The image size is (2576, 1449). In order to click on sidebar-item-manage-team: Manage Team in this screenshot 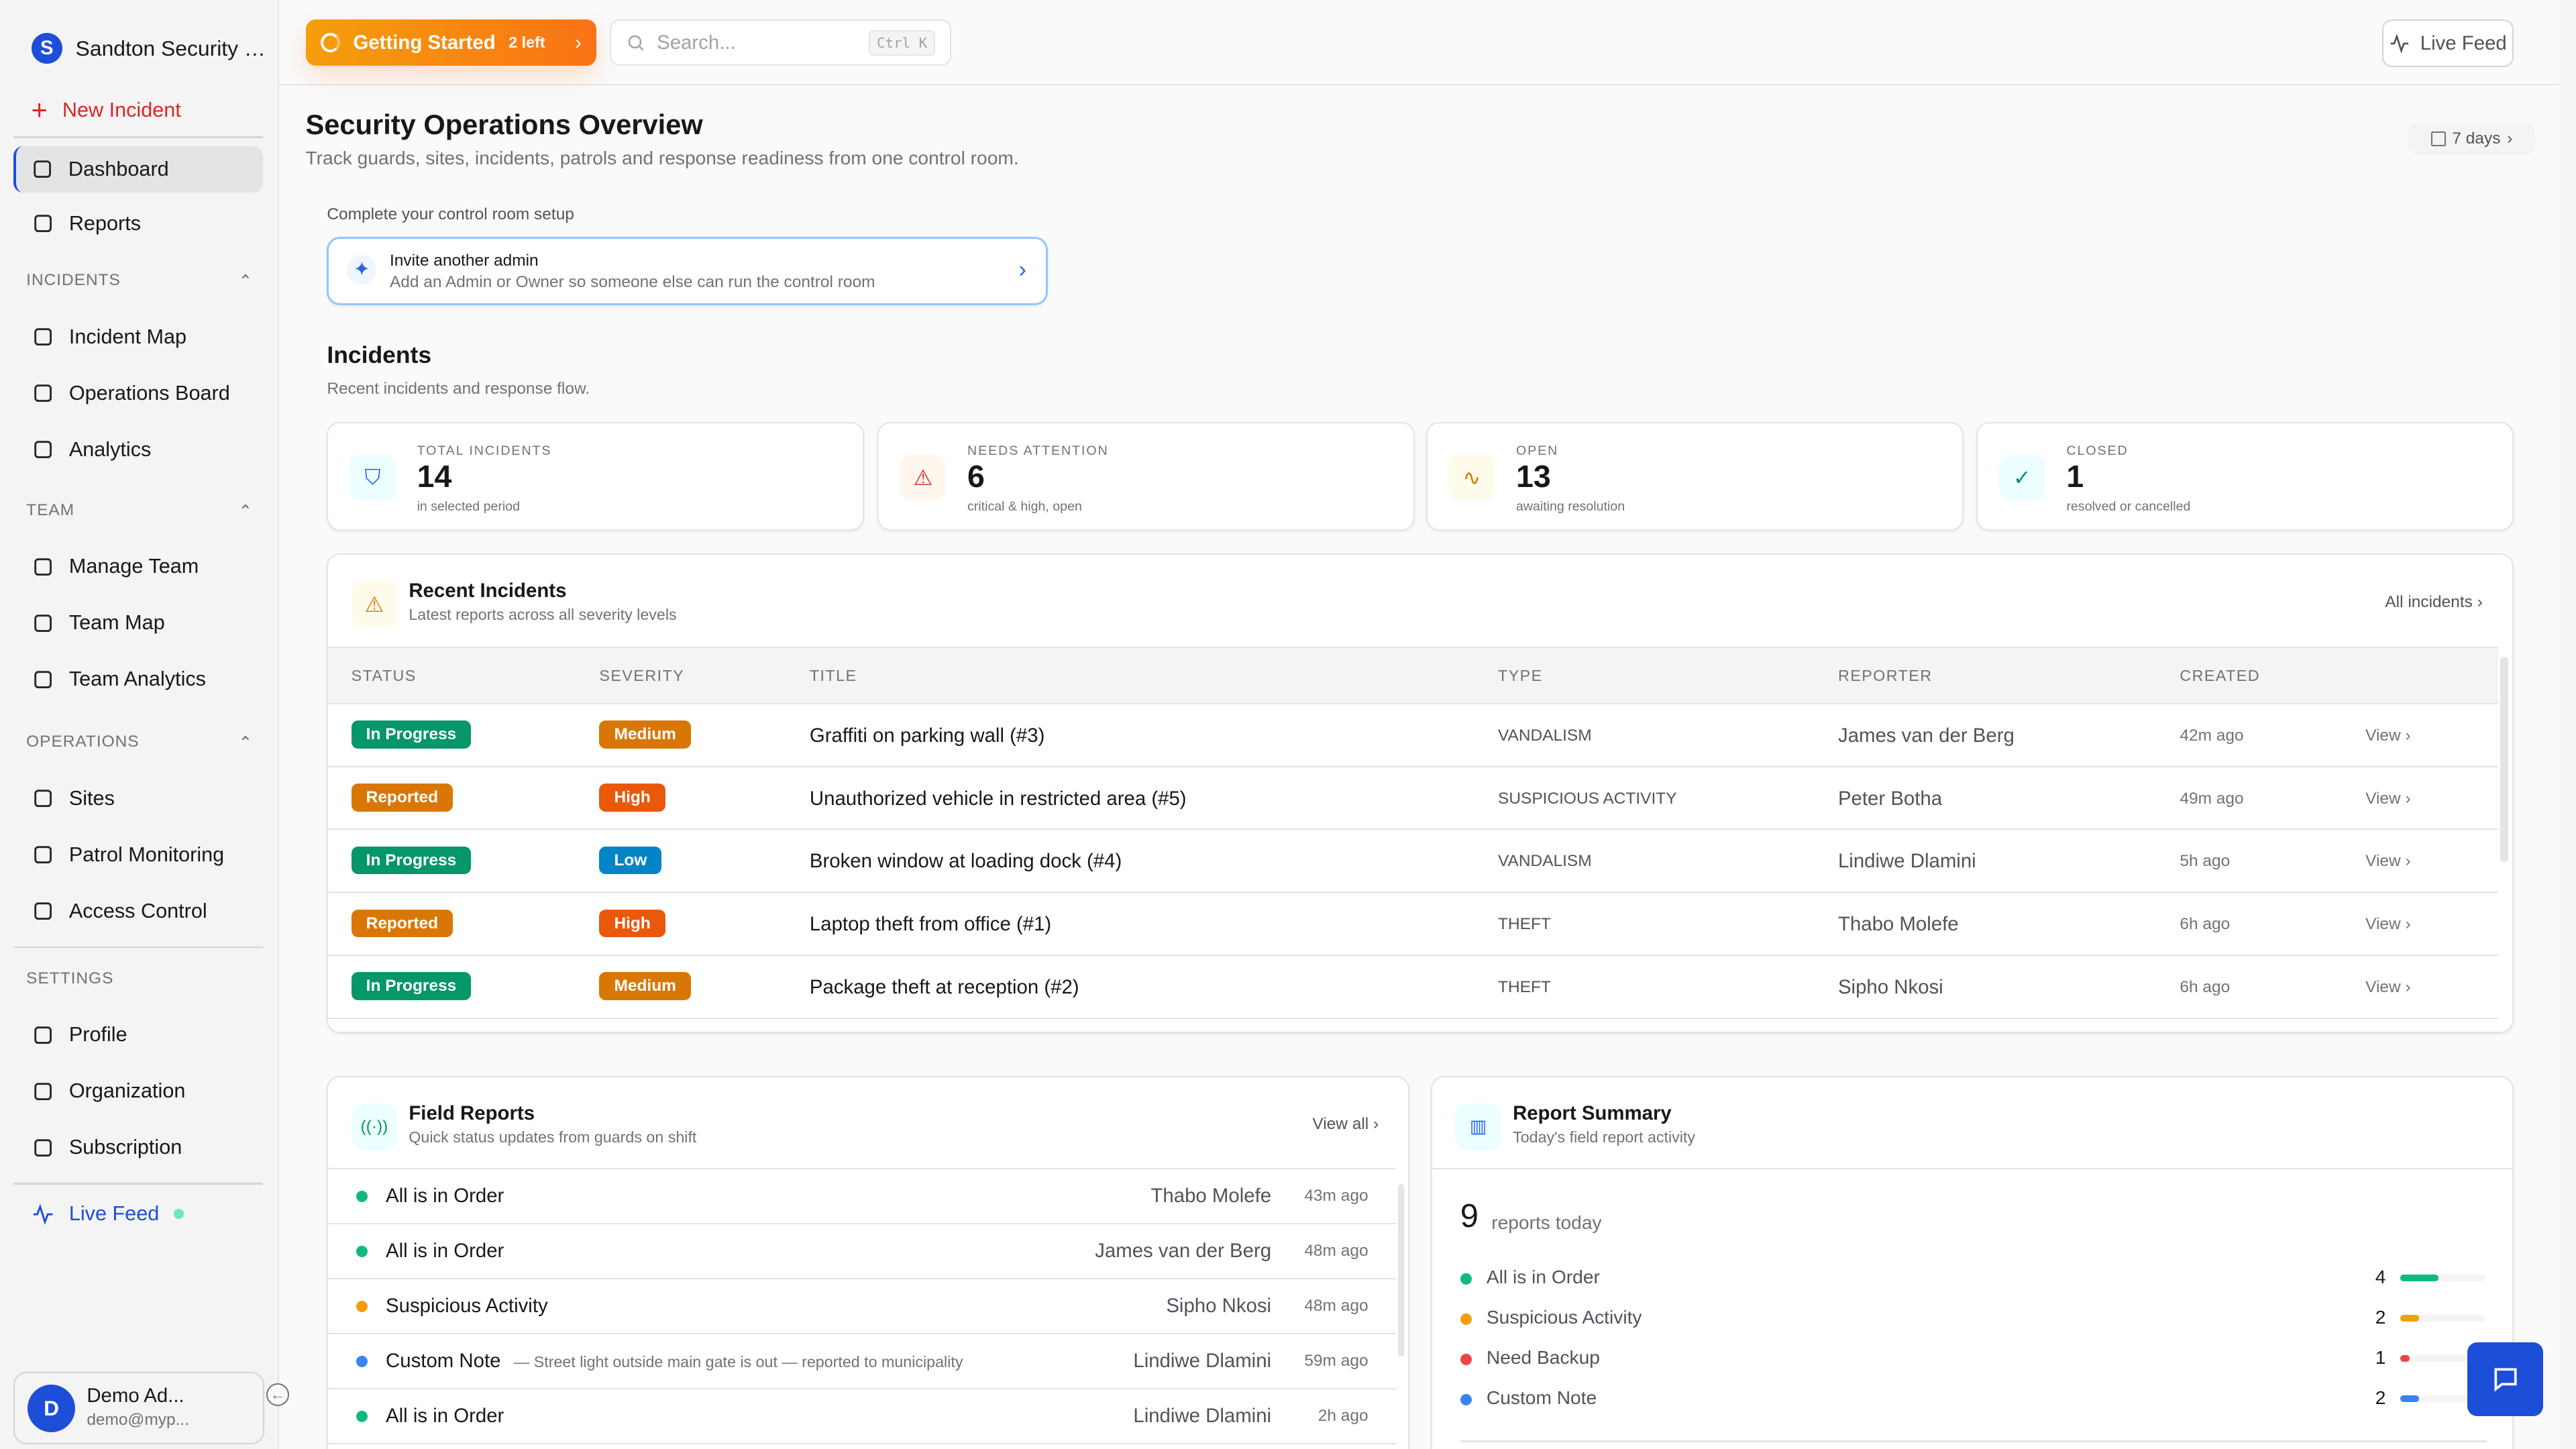, I will do `click(138, 567)`.